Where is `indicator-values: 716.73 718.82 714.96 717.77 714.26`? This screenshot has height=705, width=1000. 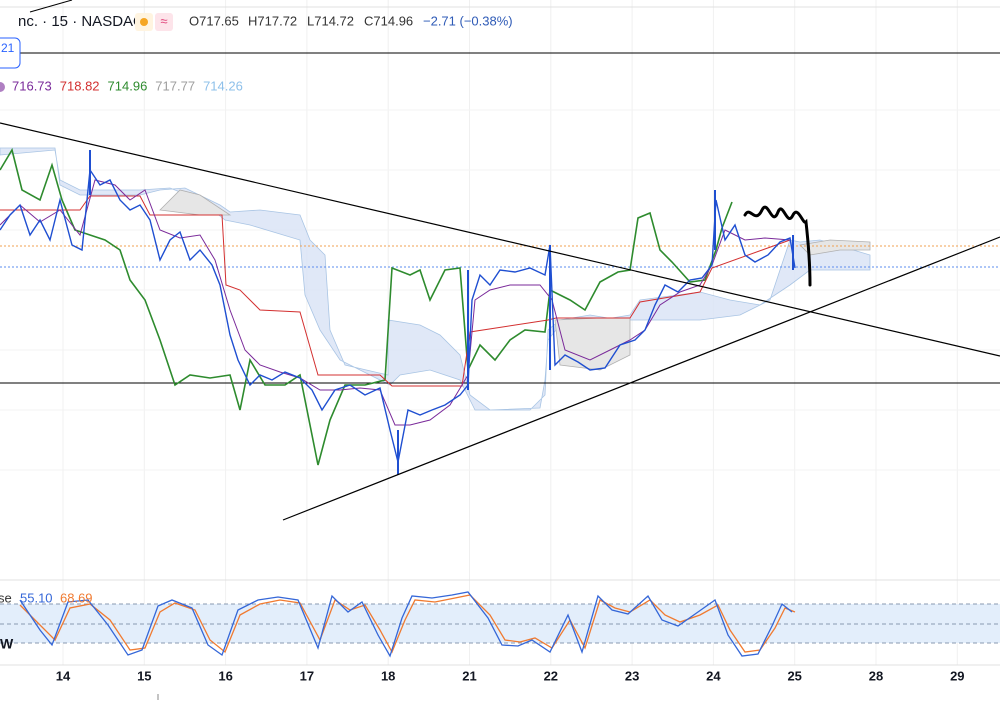
indicator-values: 716.73 718.82 714.96 717.77 714.26 is located at coordinates (127, 85).